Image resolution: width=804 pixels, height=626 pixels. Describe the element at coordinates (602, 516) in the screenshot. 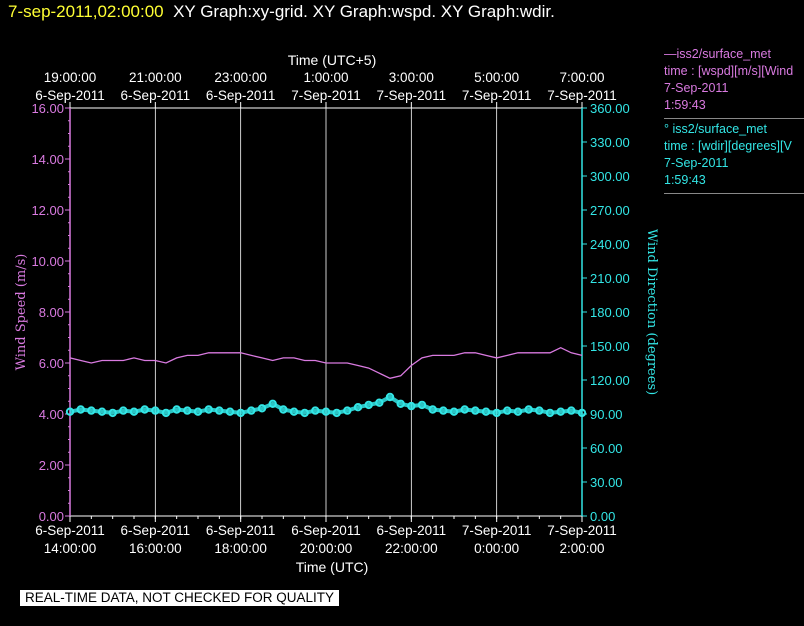

I see `right-tick-label: 0.00` at that location.